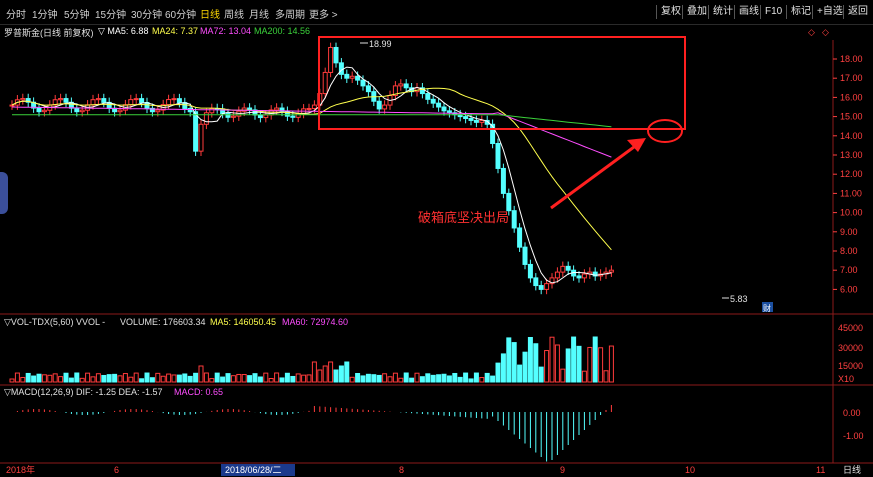 The width and height of the screenshot is (873, 477). What do you see at coordinates (323, 15) in the screenshot?
I see `period-tab-more: 更多 >` at bounding box center [323, 15].